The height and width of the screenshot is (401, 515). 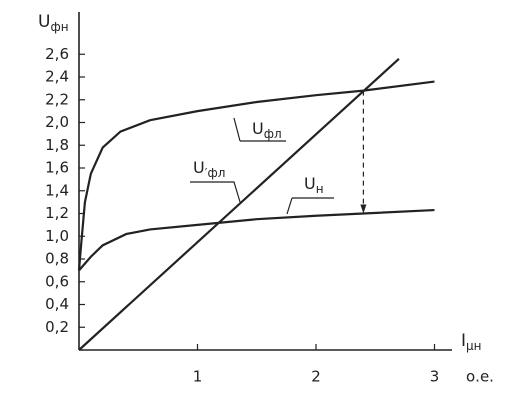 I want to click on y-tick-label: 1,6, so click(x=57, y=168).